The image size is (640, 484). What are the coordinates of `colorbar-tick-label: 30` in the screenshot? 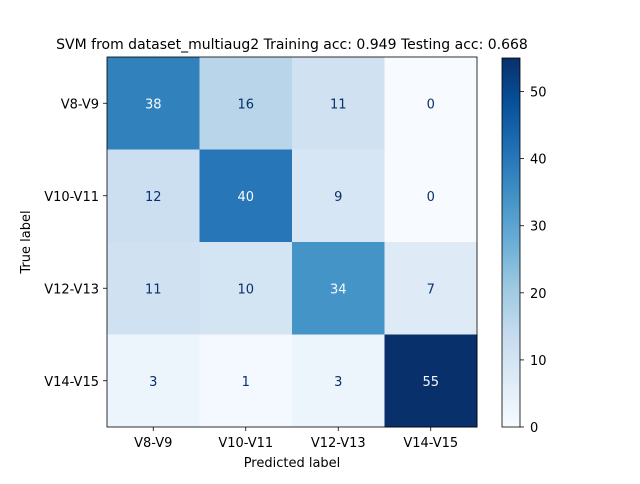 It's located at (538, 227).